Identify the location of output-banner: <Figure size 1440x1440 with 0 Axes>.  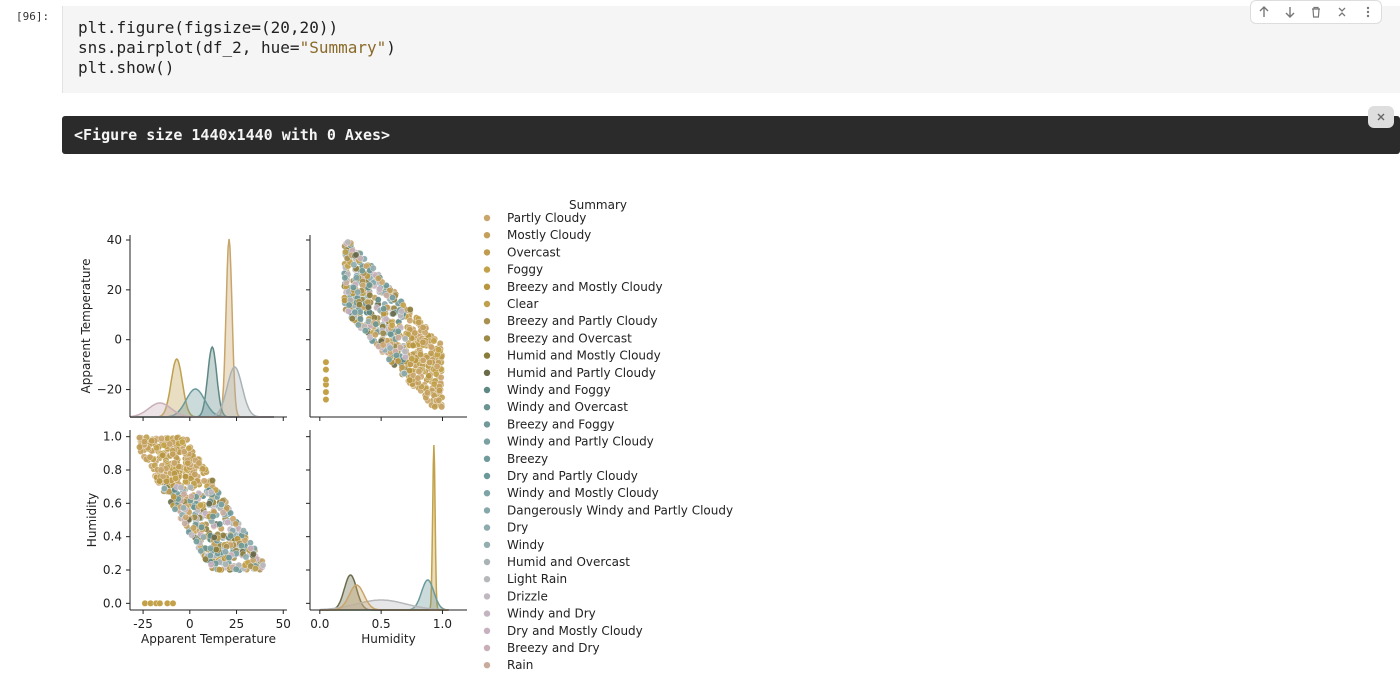
(731, 130).